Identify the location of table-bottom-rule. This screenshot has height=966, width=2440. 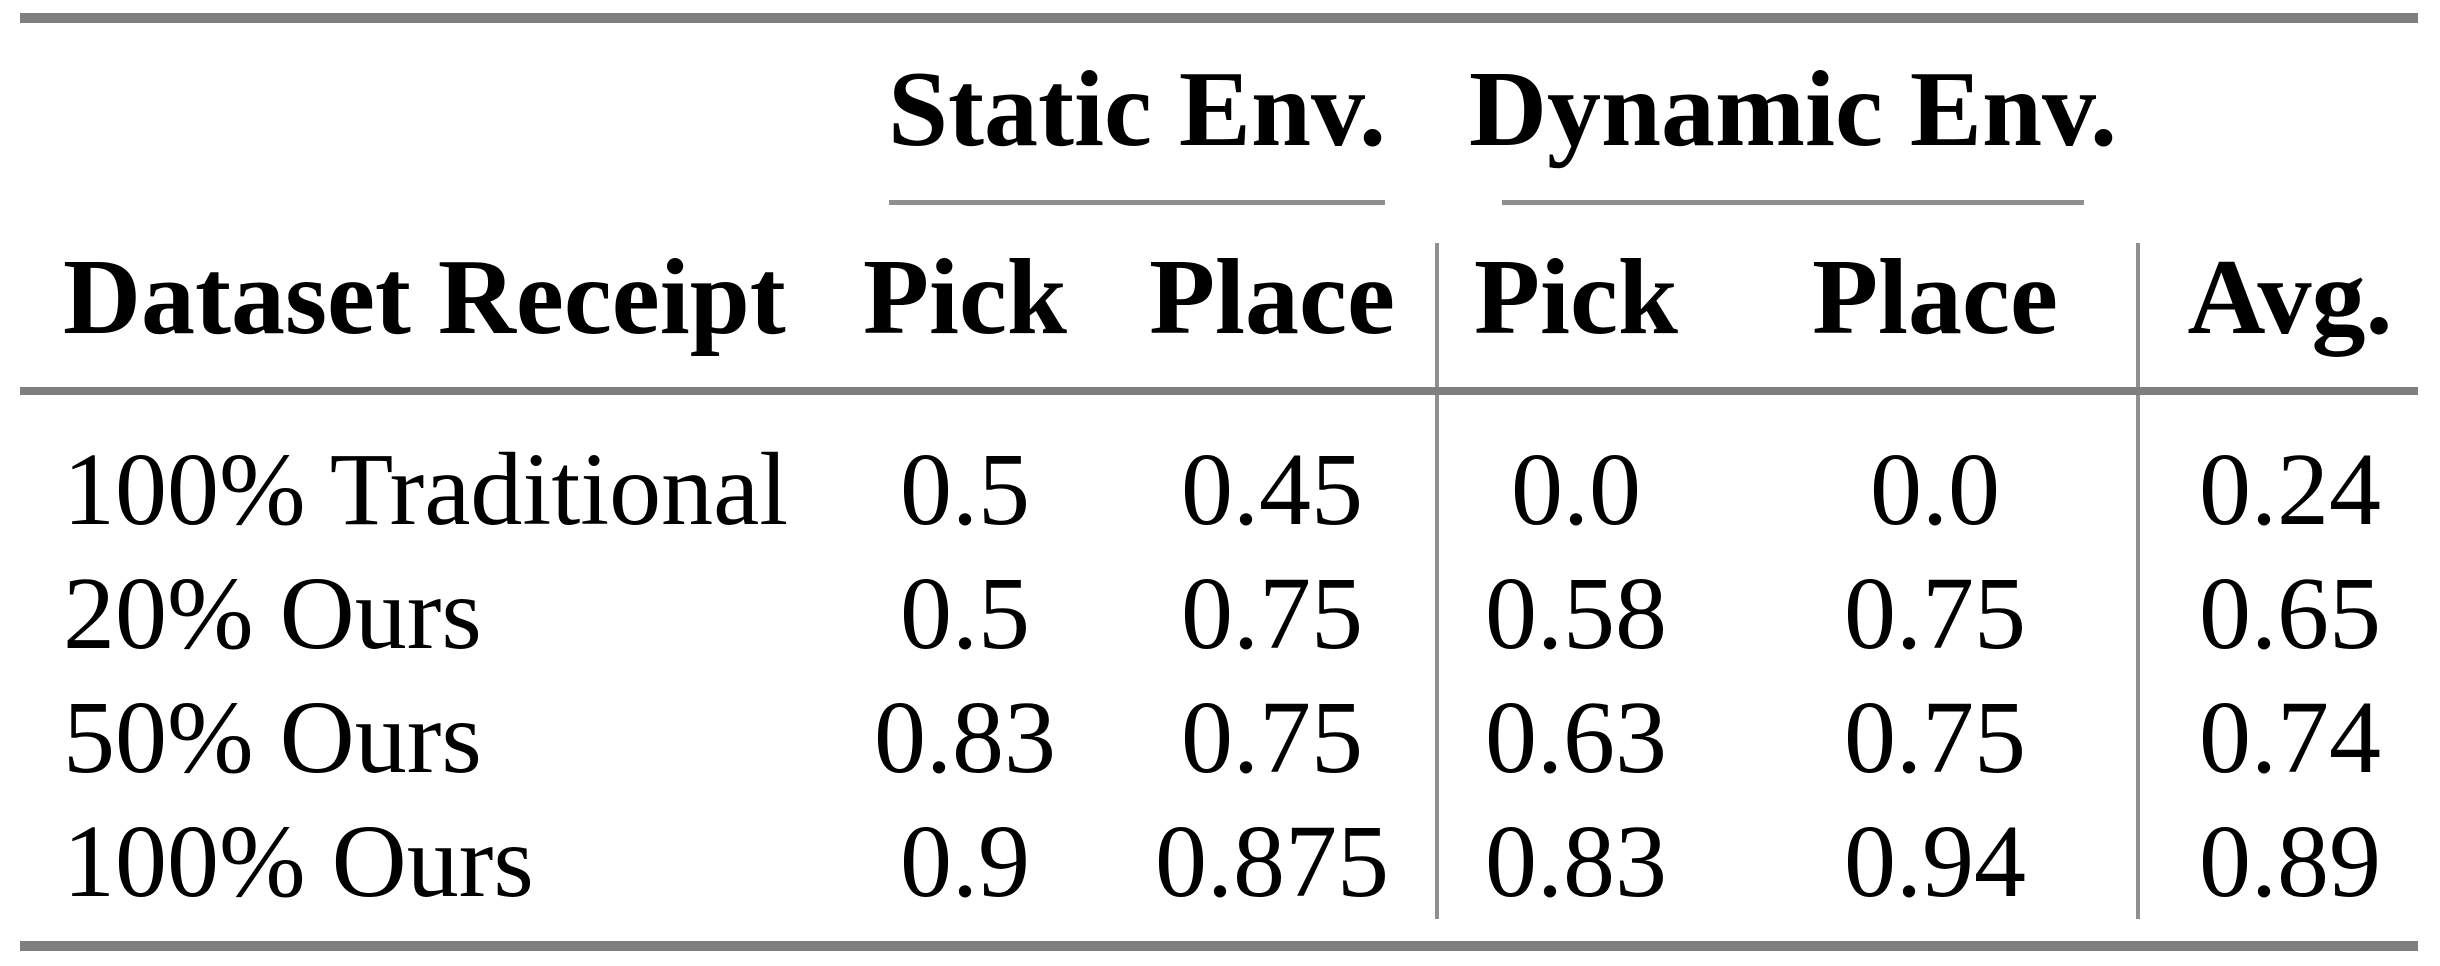
(1219, 946).